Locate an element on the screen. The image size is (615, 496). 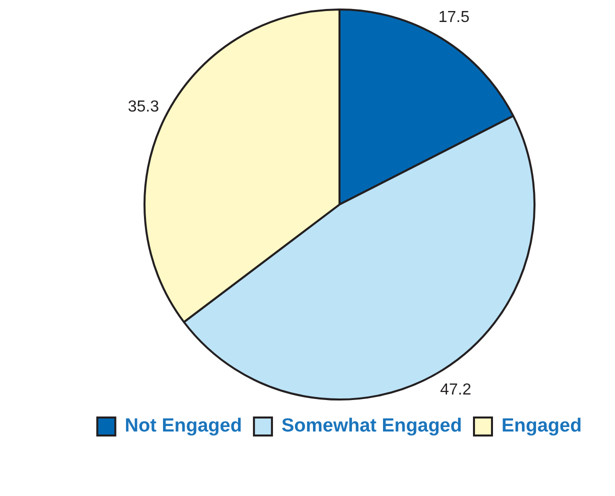
data-label: 35.3 is located at coordinates (144, 107).